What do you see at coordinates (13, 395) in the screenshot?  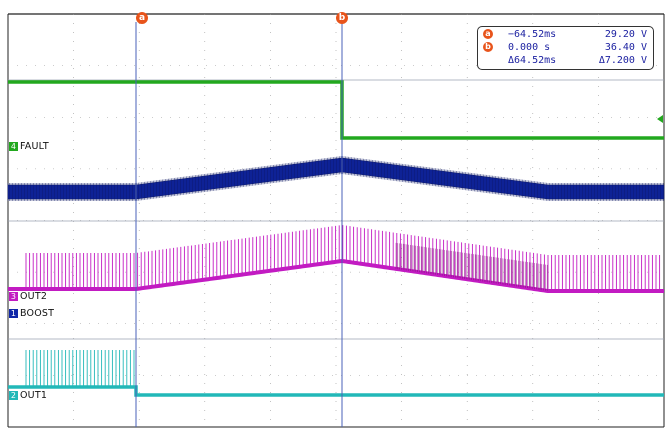 I see `channel-2-icon: 2` at bounding box center [13, 395].